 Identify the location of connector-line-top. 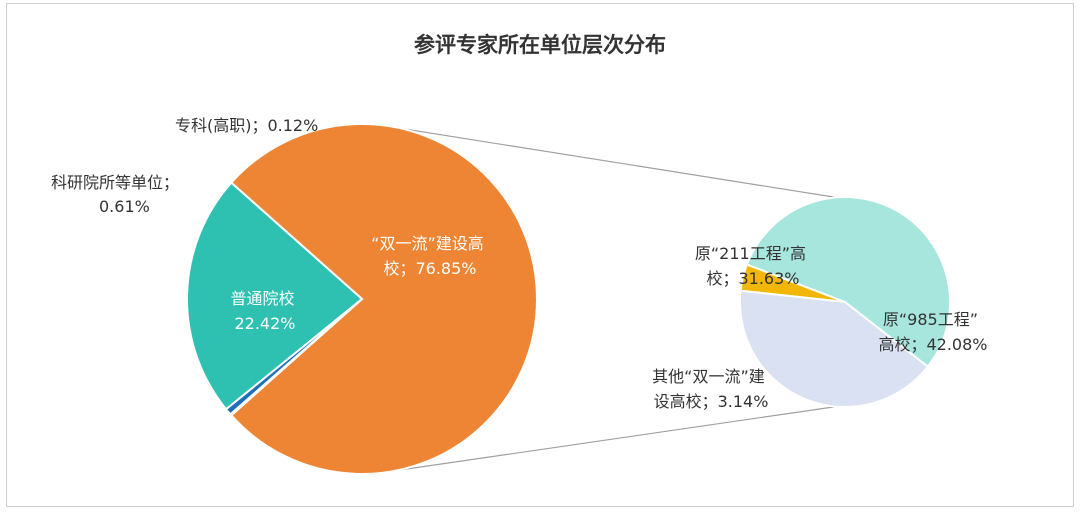
(606, 161).